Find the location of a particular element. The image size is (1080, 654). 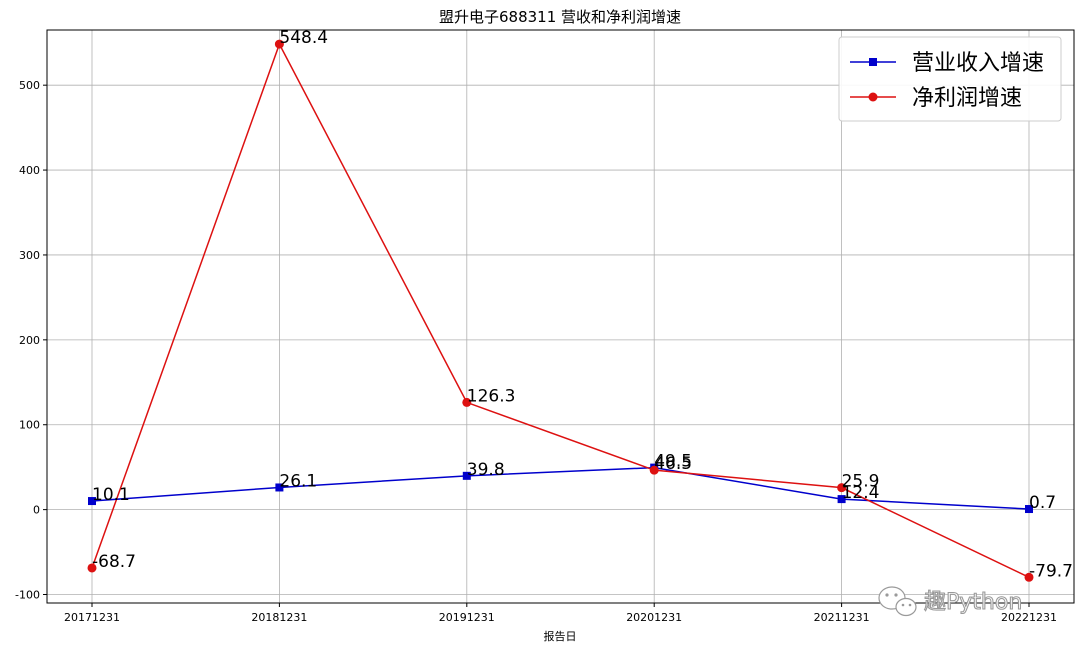

x-tick-label: 20221231 is located at coordinates (1029, 617).